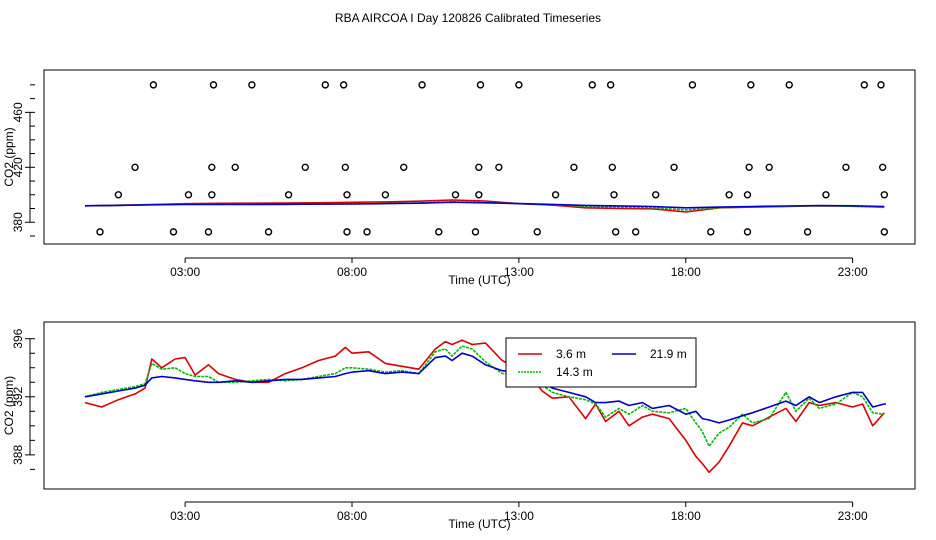  Describe the element at coordinates (668, 354) in the screenshot. I see `legend-label: 21.9 m` at that location.